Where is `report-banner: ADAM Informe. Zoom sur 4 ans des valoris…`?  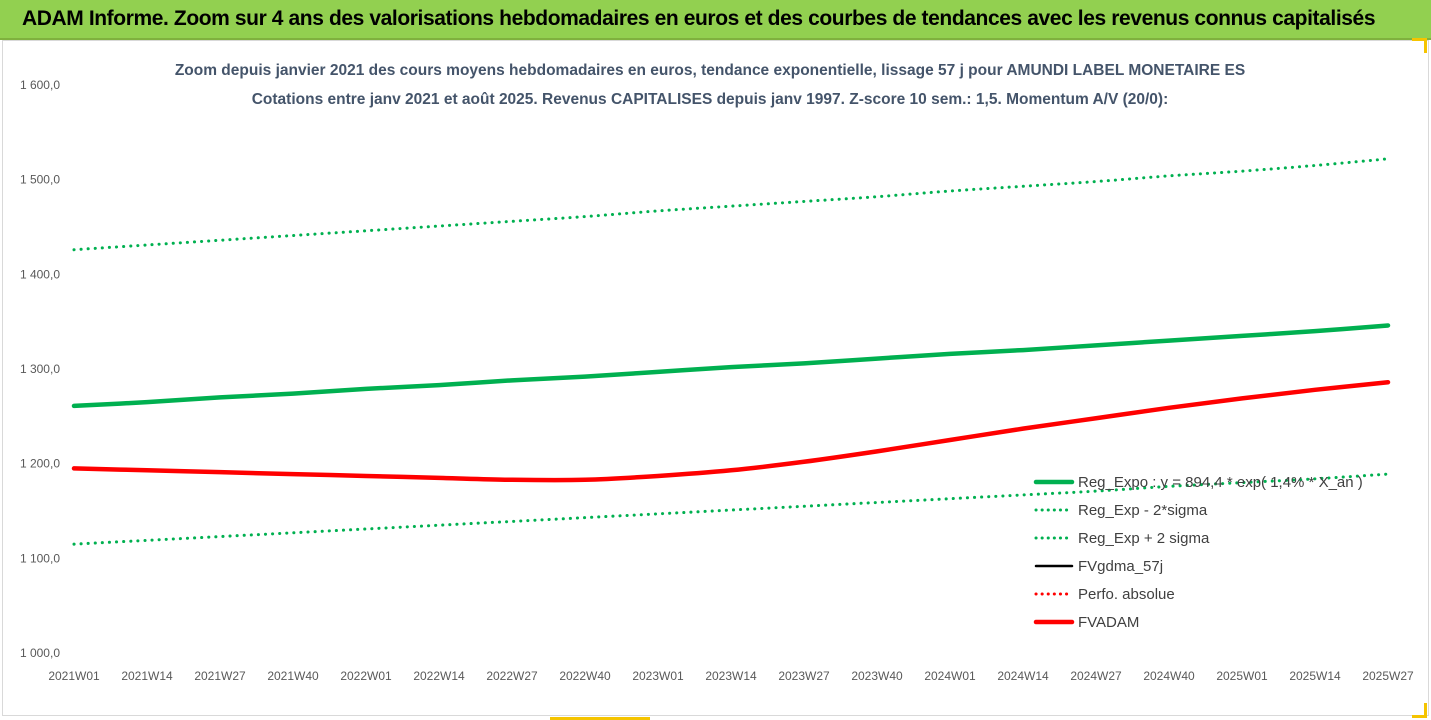 report-banner: ADAM Informe. Zoom sur 4 ans des valoris… is located at coordinates (715, 20).